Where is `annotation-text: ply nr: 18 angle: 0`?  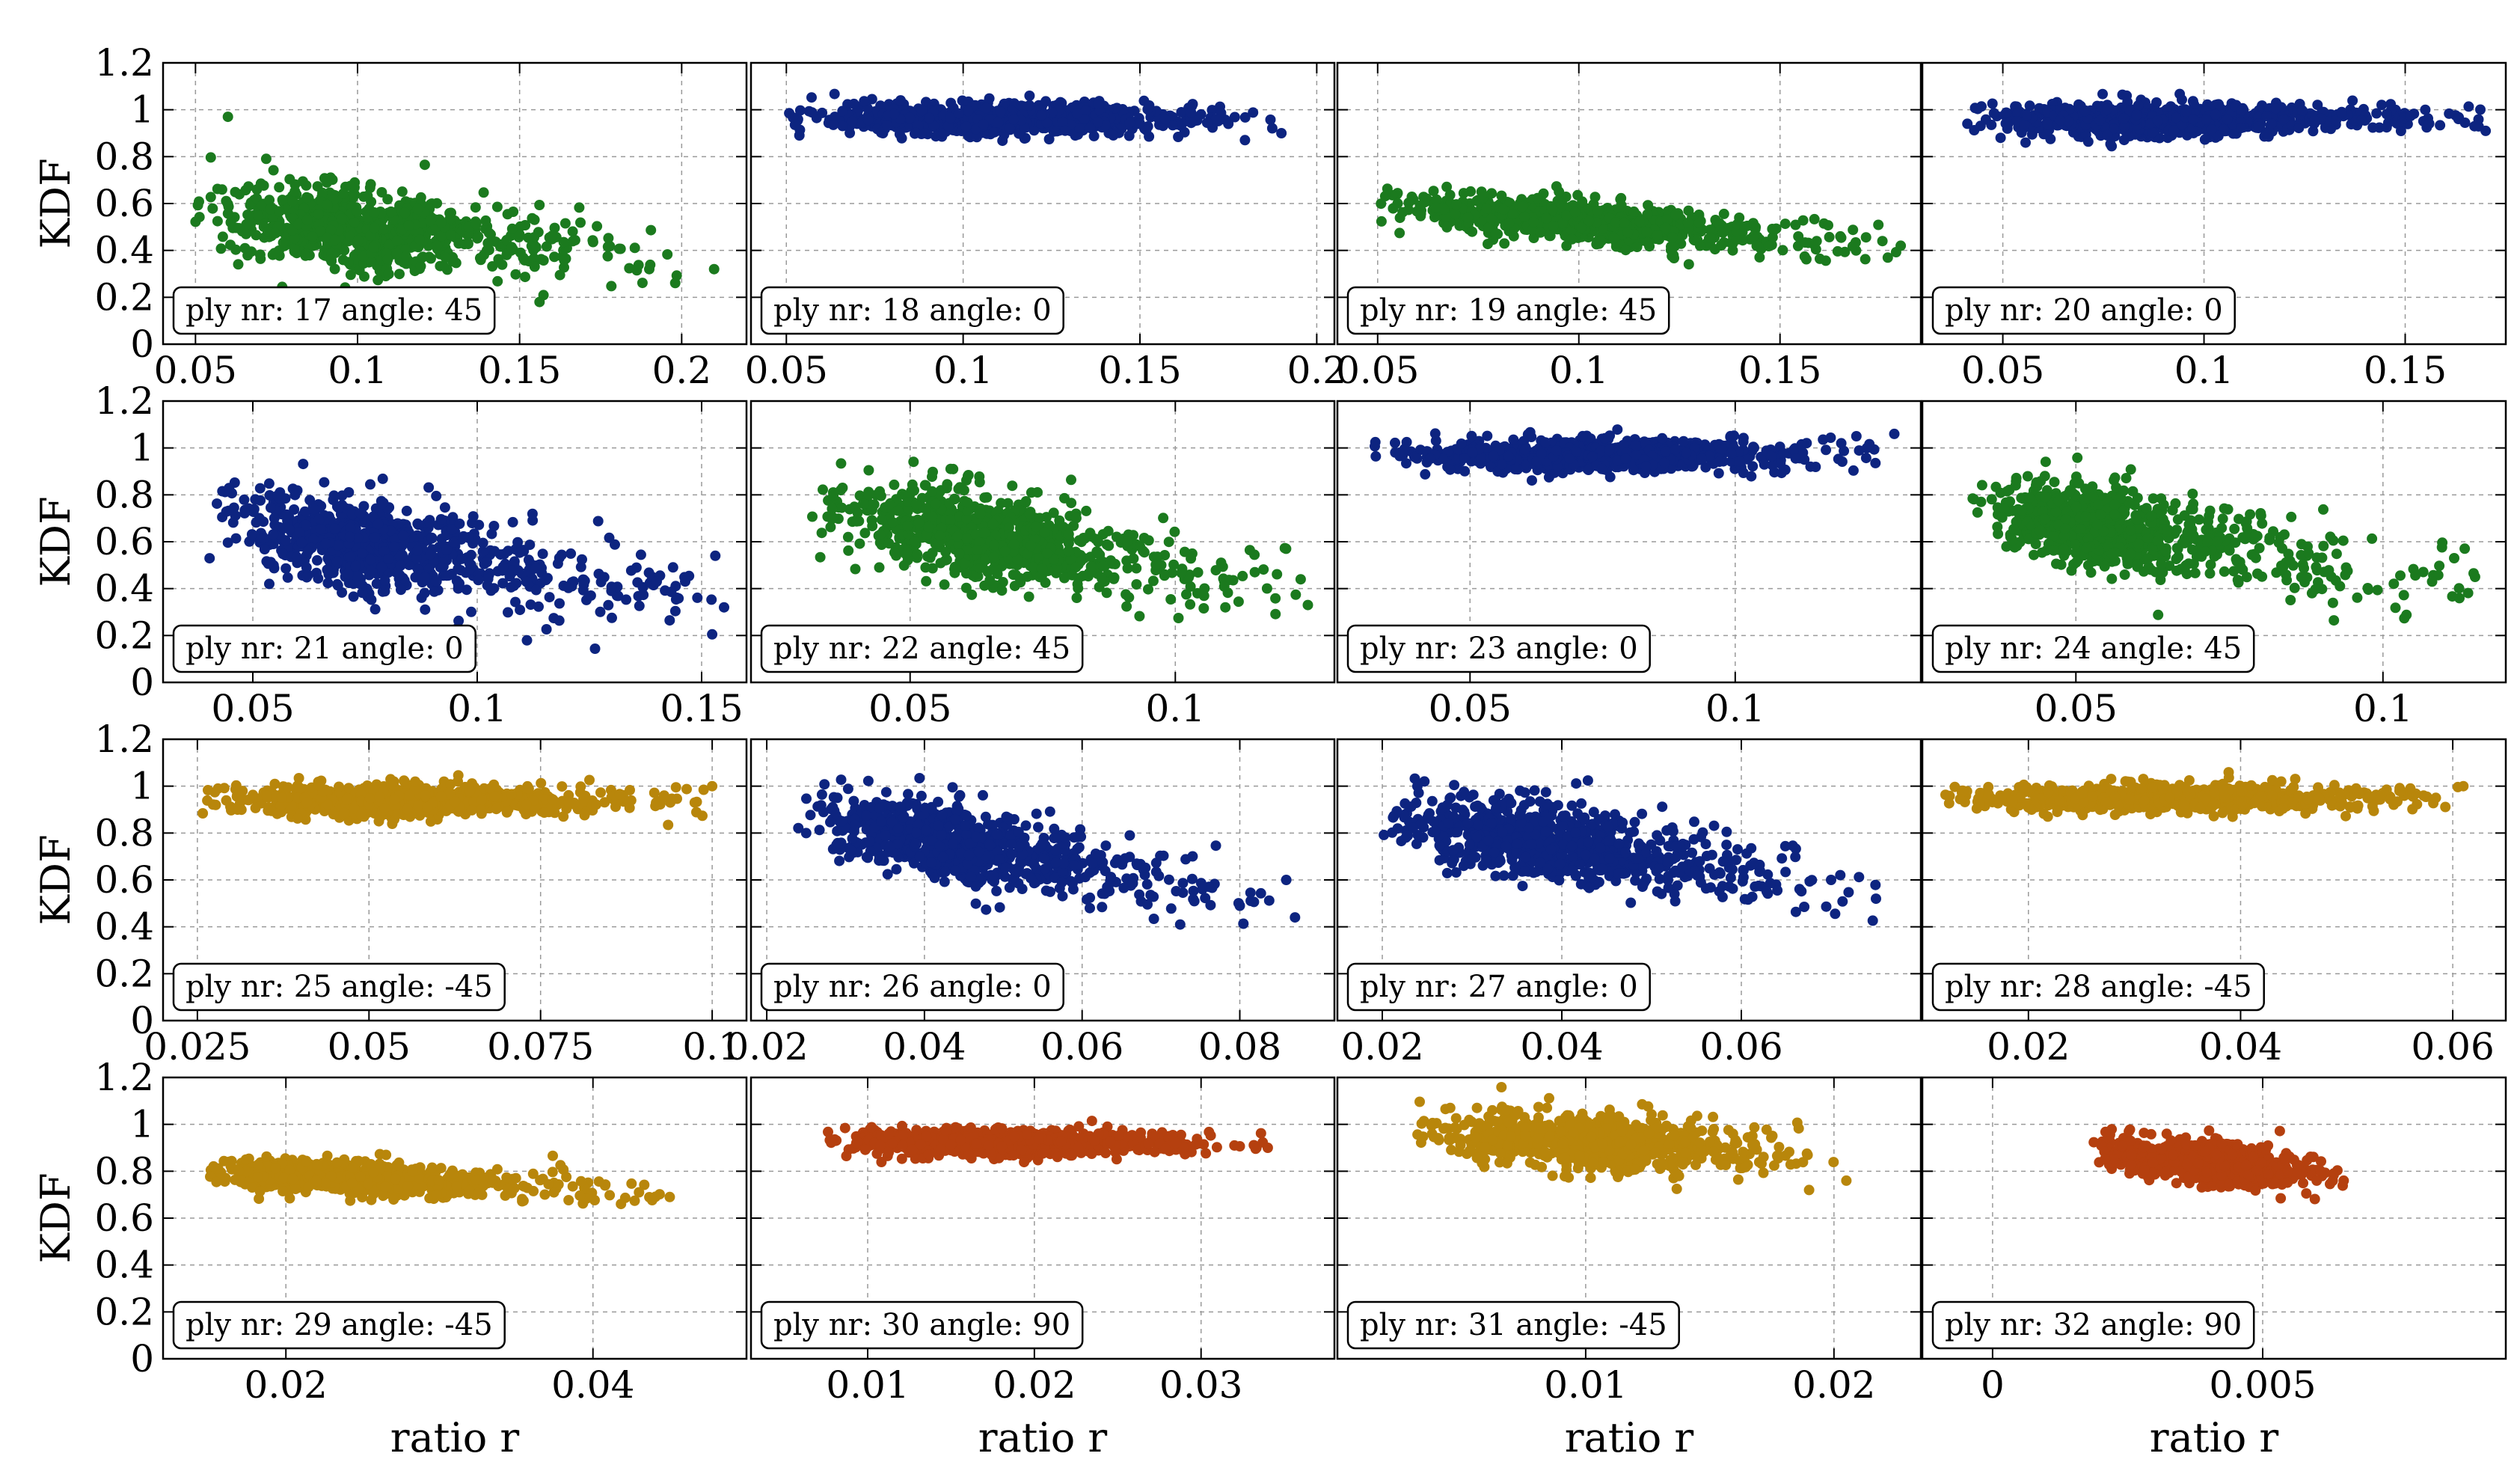 annotation-text: ply nr: 18 angle: 0 is located at coordinates (912, 310).